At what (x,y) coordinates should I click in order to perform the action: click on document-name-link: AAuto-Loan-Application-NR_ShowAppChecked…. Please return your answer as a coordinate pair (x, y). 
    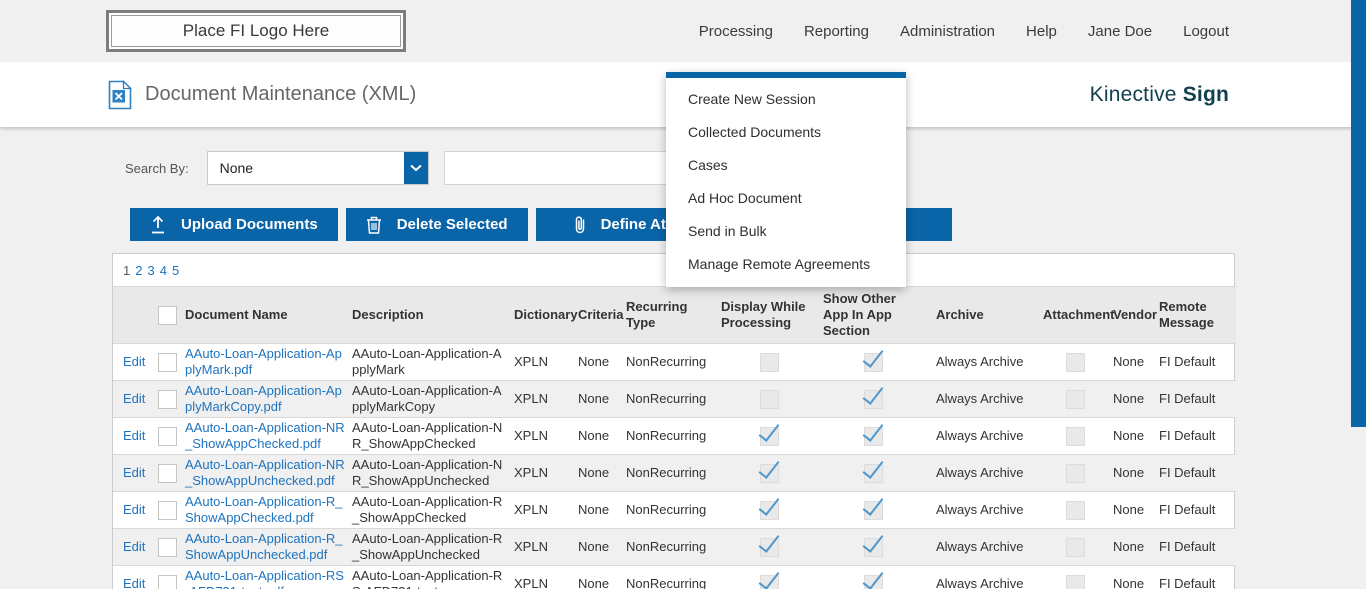
    Looking at the image, I should click on (265, 435).